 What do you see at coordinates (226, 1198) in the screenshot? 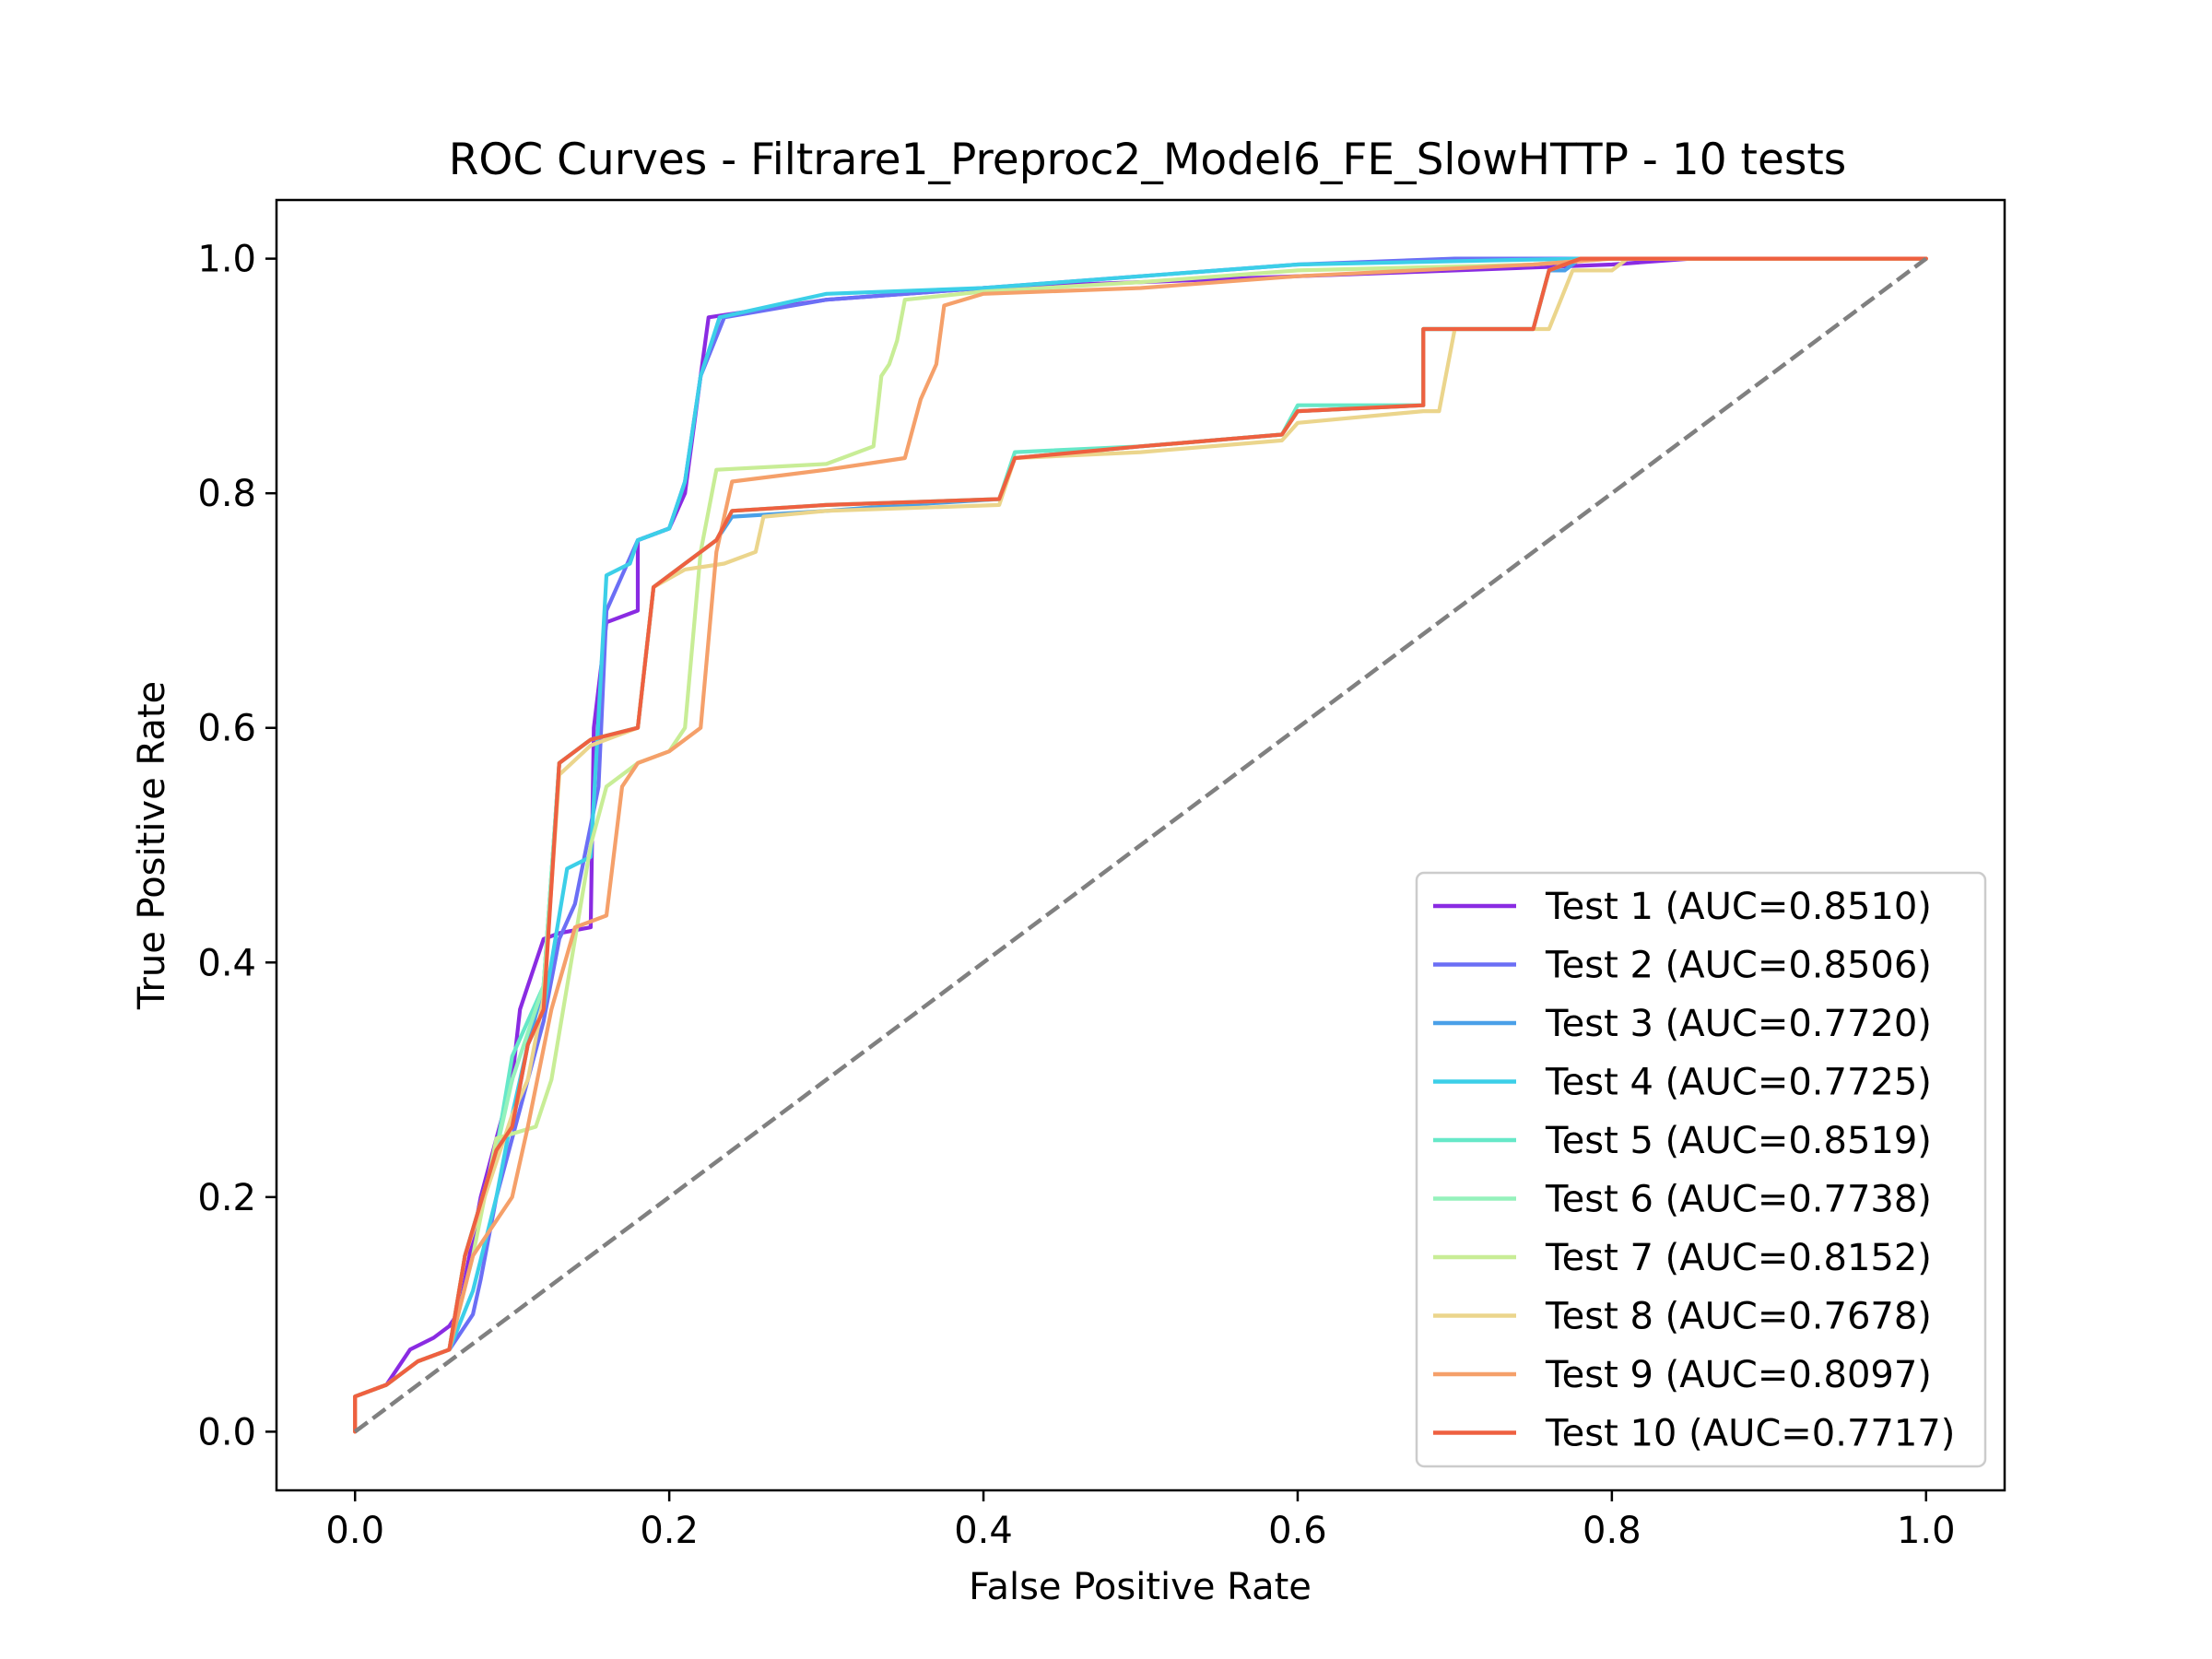
I see `y-tick-label: 0.2` at bounding box center [226, 1198].